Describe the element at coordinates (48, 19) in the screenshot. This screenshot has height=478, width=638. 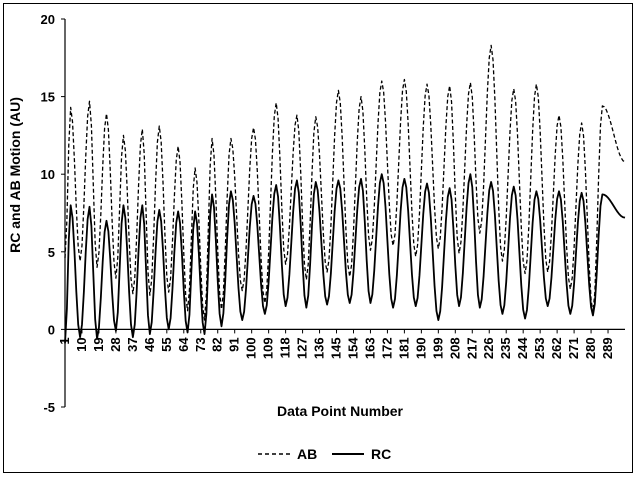
I see `y-tick-label: 20` at that location.